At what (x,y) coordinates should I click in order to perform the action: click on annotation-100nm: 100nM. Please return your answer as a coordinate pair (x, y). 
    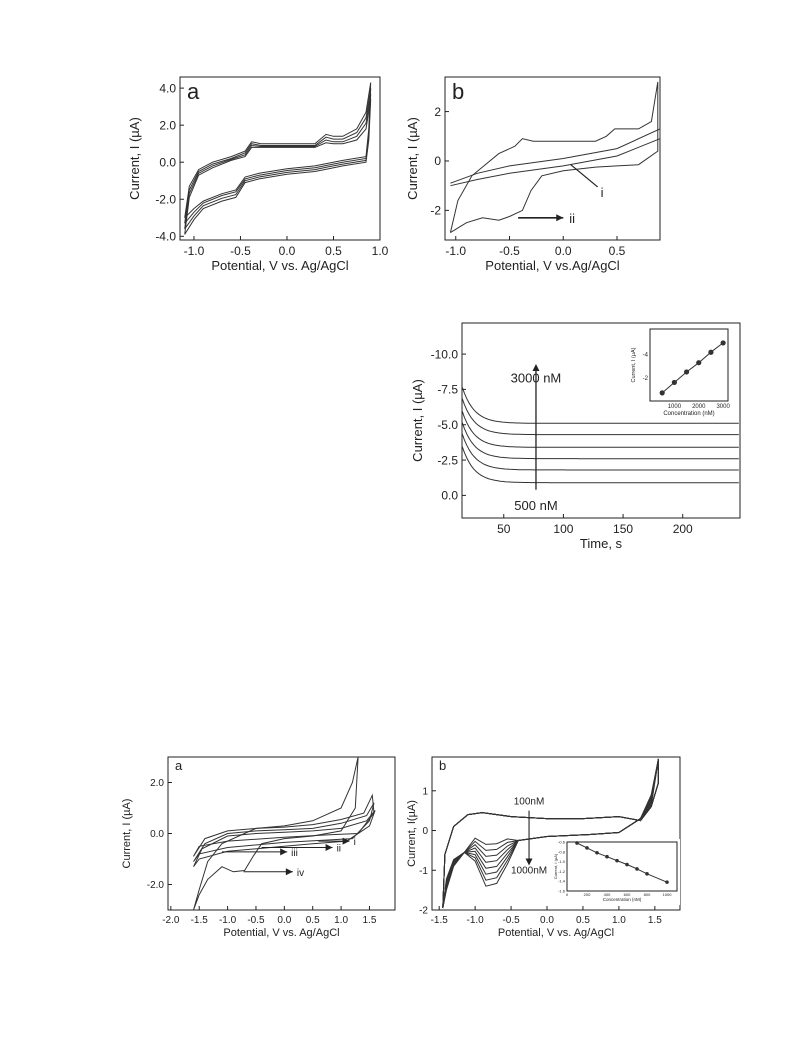
    Looking at the image, I should click on (529, 802).